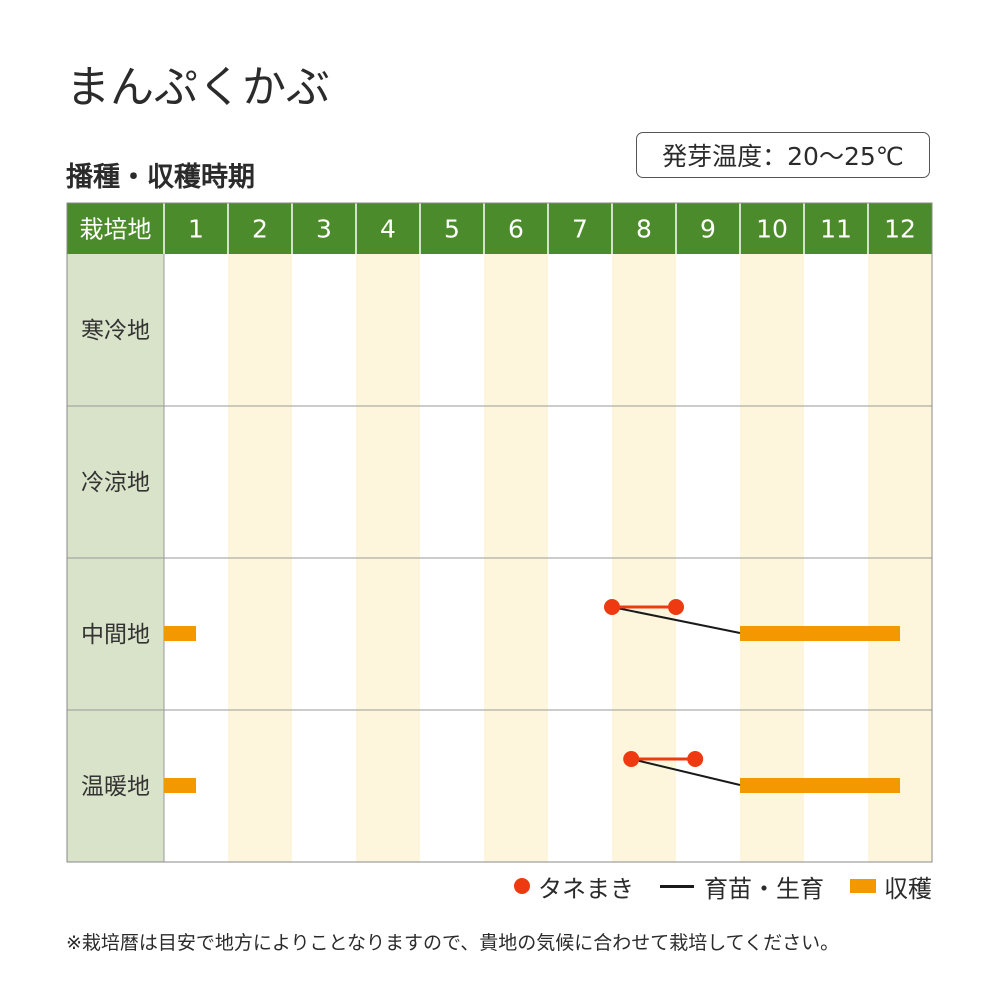  Describe the element at coordinates (324, 229) in the screenshot. I see `month-label: 3` at that location.